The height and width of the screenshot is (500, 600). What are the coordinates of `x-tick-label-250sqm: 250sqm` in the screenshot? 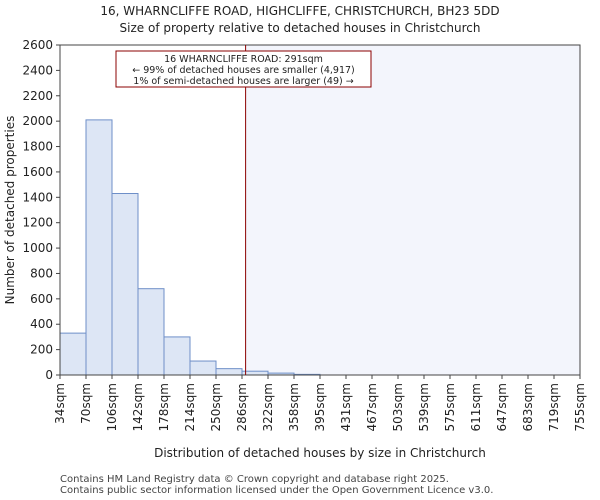 It's located at (216, 407).